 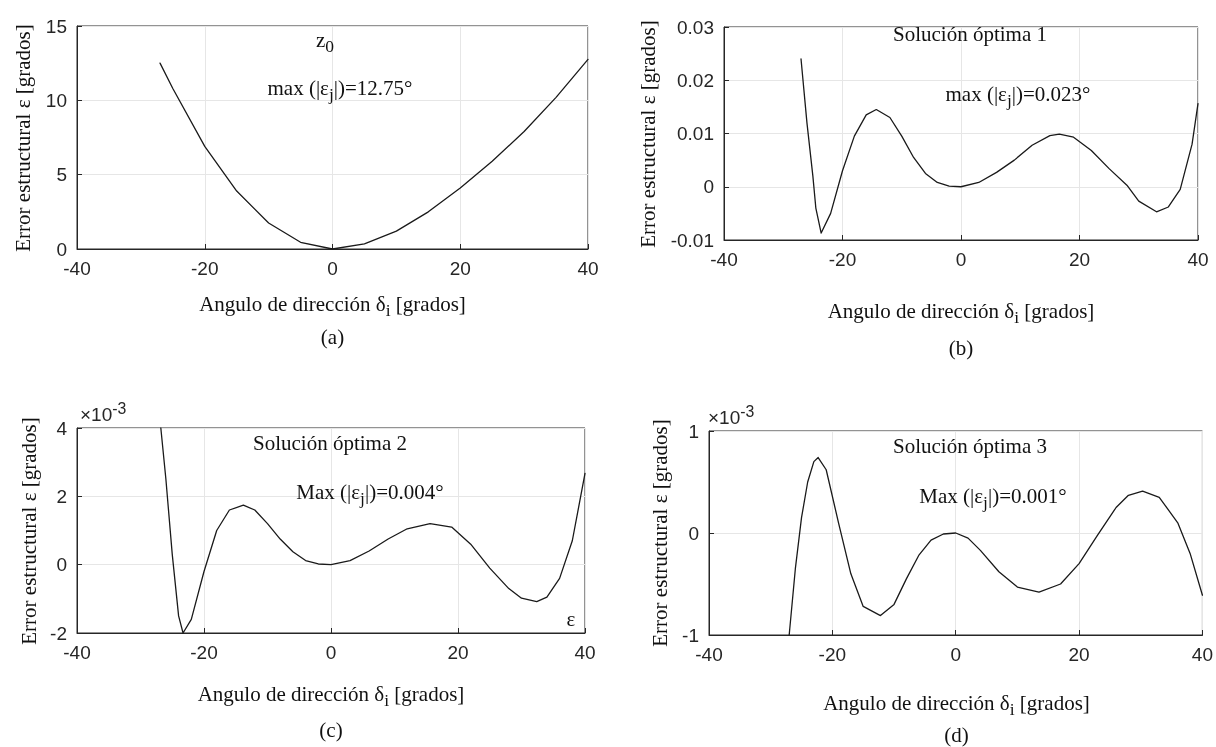 I want to click on annotation: z$_{0}$, so click(x=325, y=42).